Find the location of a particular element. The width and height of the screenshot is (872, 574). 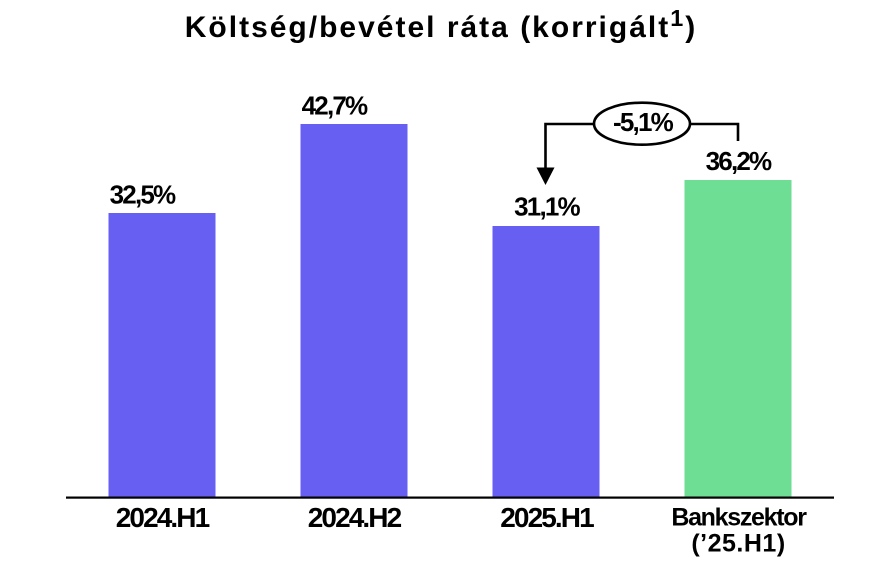

svg-text: 2025.H1 is located at coordinates (547, 517).